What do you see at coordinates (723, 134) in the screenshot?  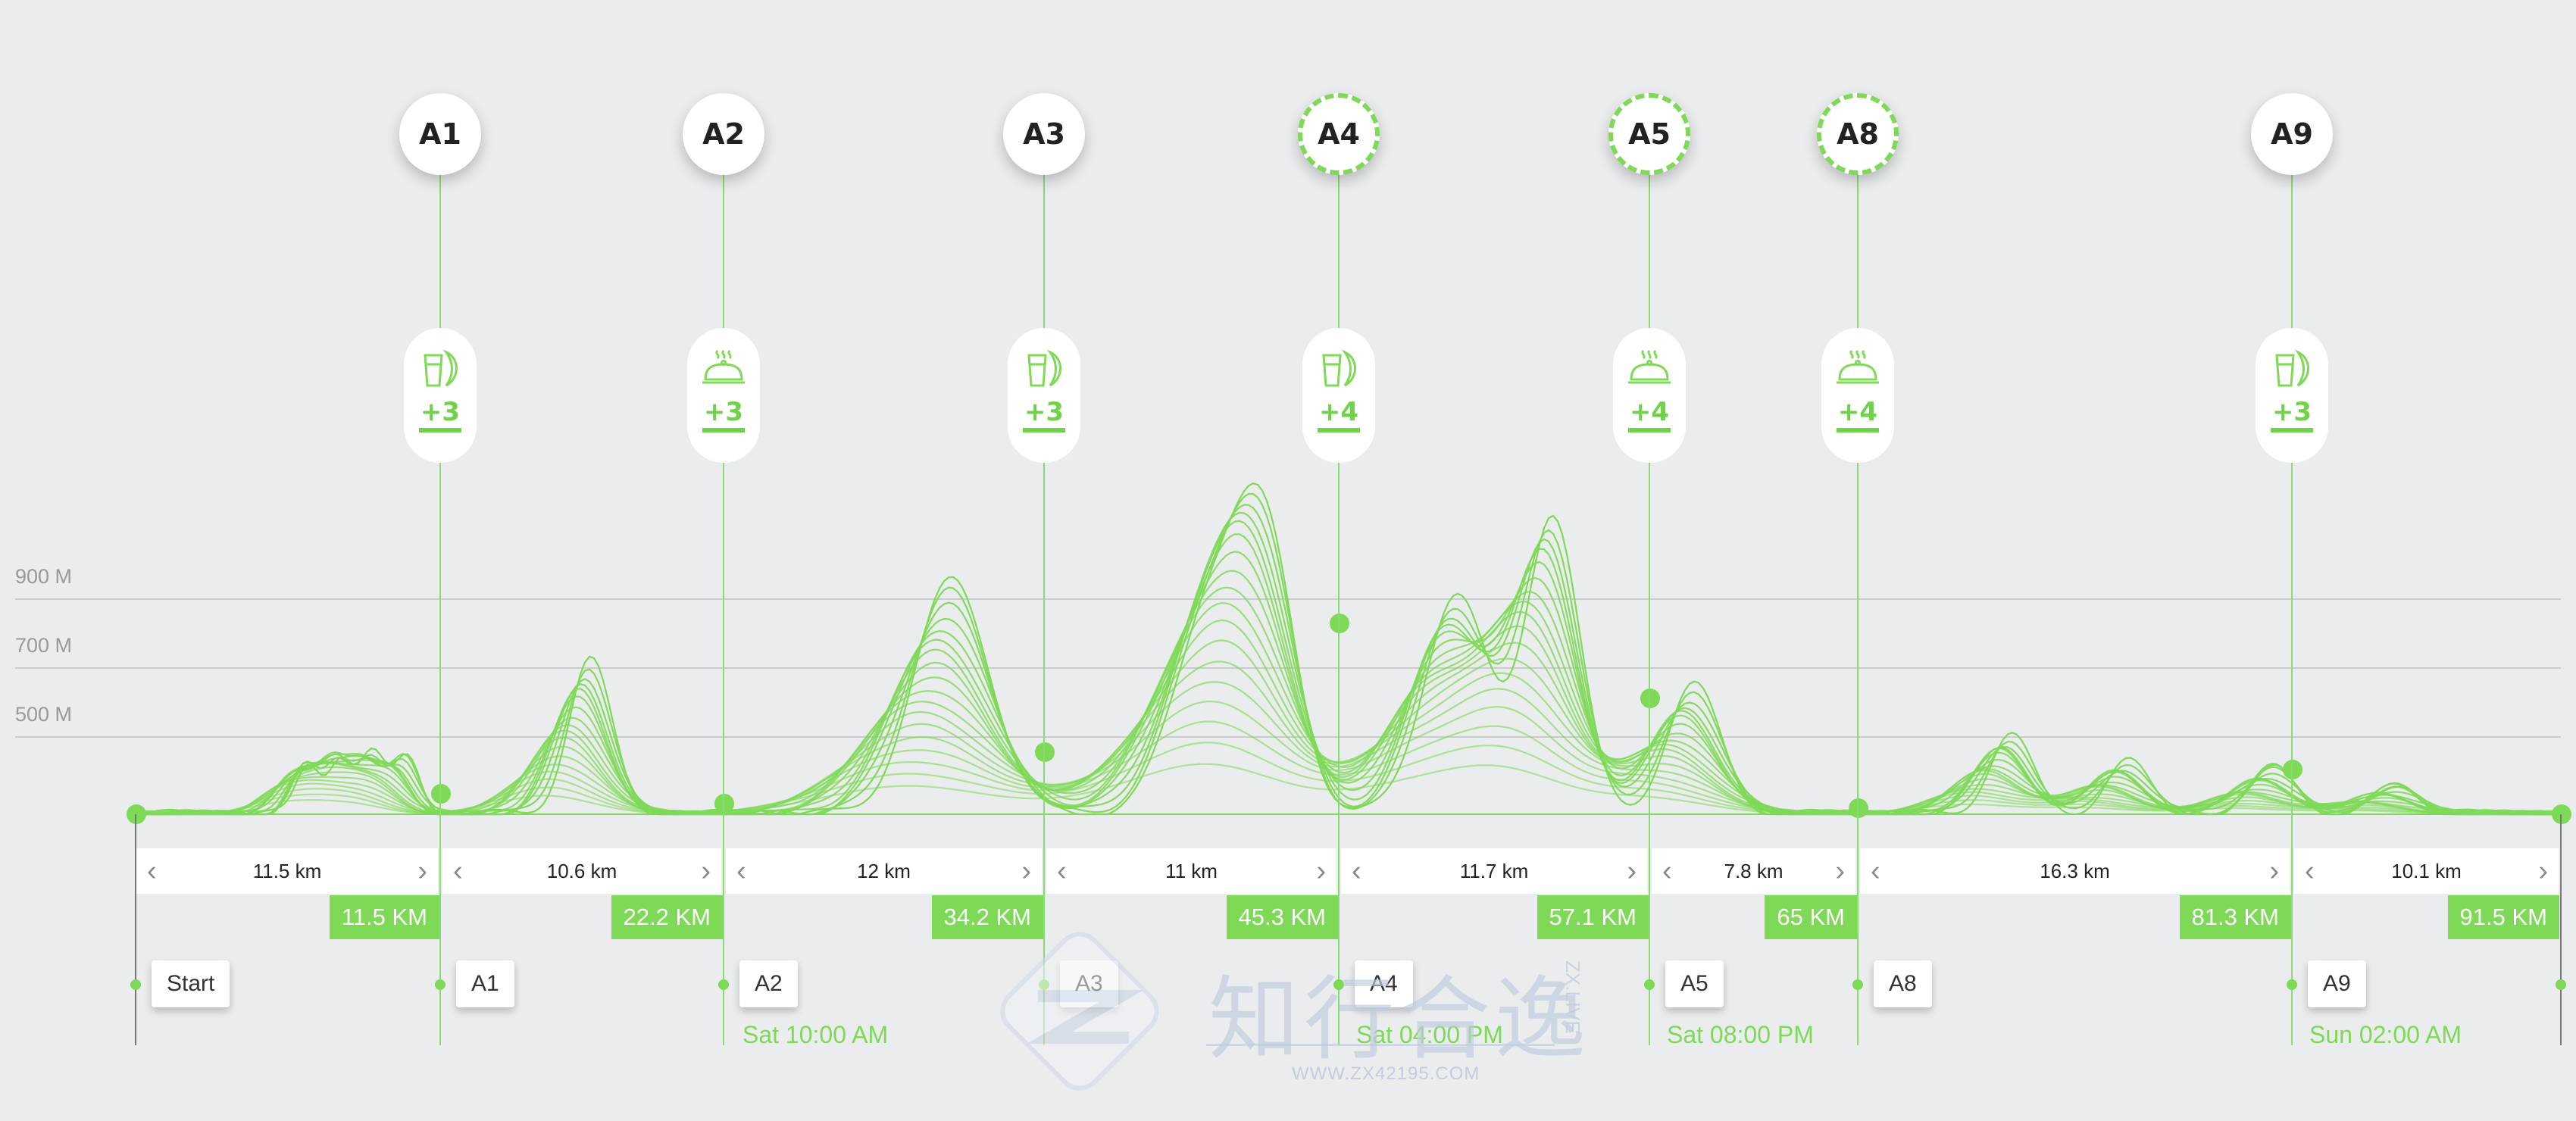 I see `aid-station-a2: A2` at bounding box center [723, 134].